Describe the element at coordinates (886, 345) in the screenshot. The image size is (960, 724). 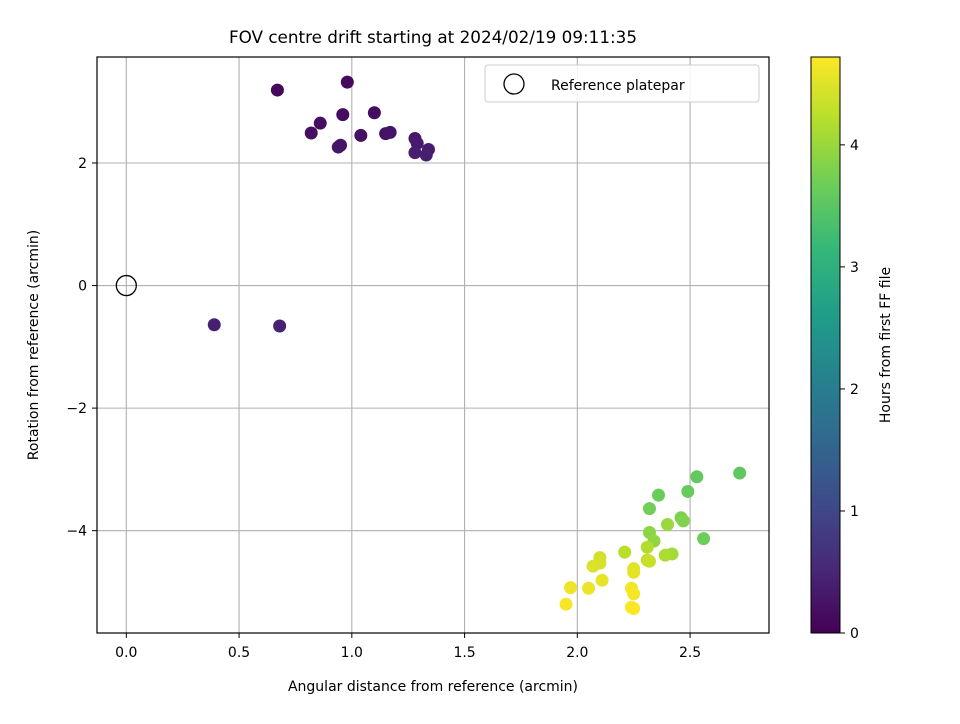
I see `colorbar-label: Hours from first FF file` at that location.